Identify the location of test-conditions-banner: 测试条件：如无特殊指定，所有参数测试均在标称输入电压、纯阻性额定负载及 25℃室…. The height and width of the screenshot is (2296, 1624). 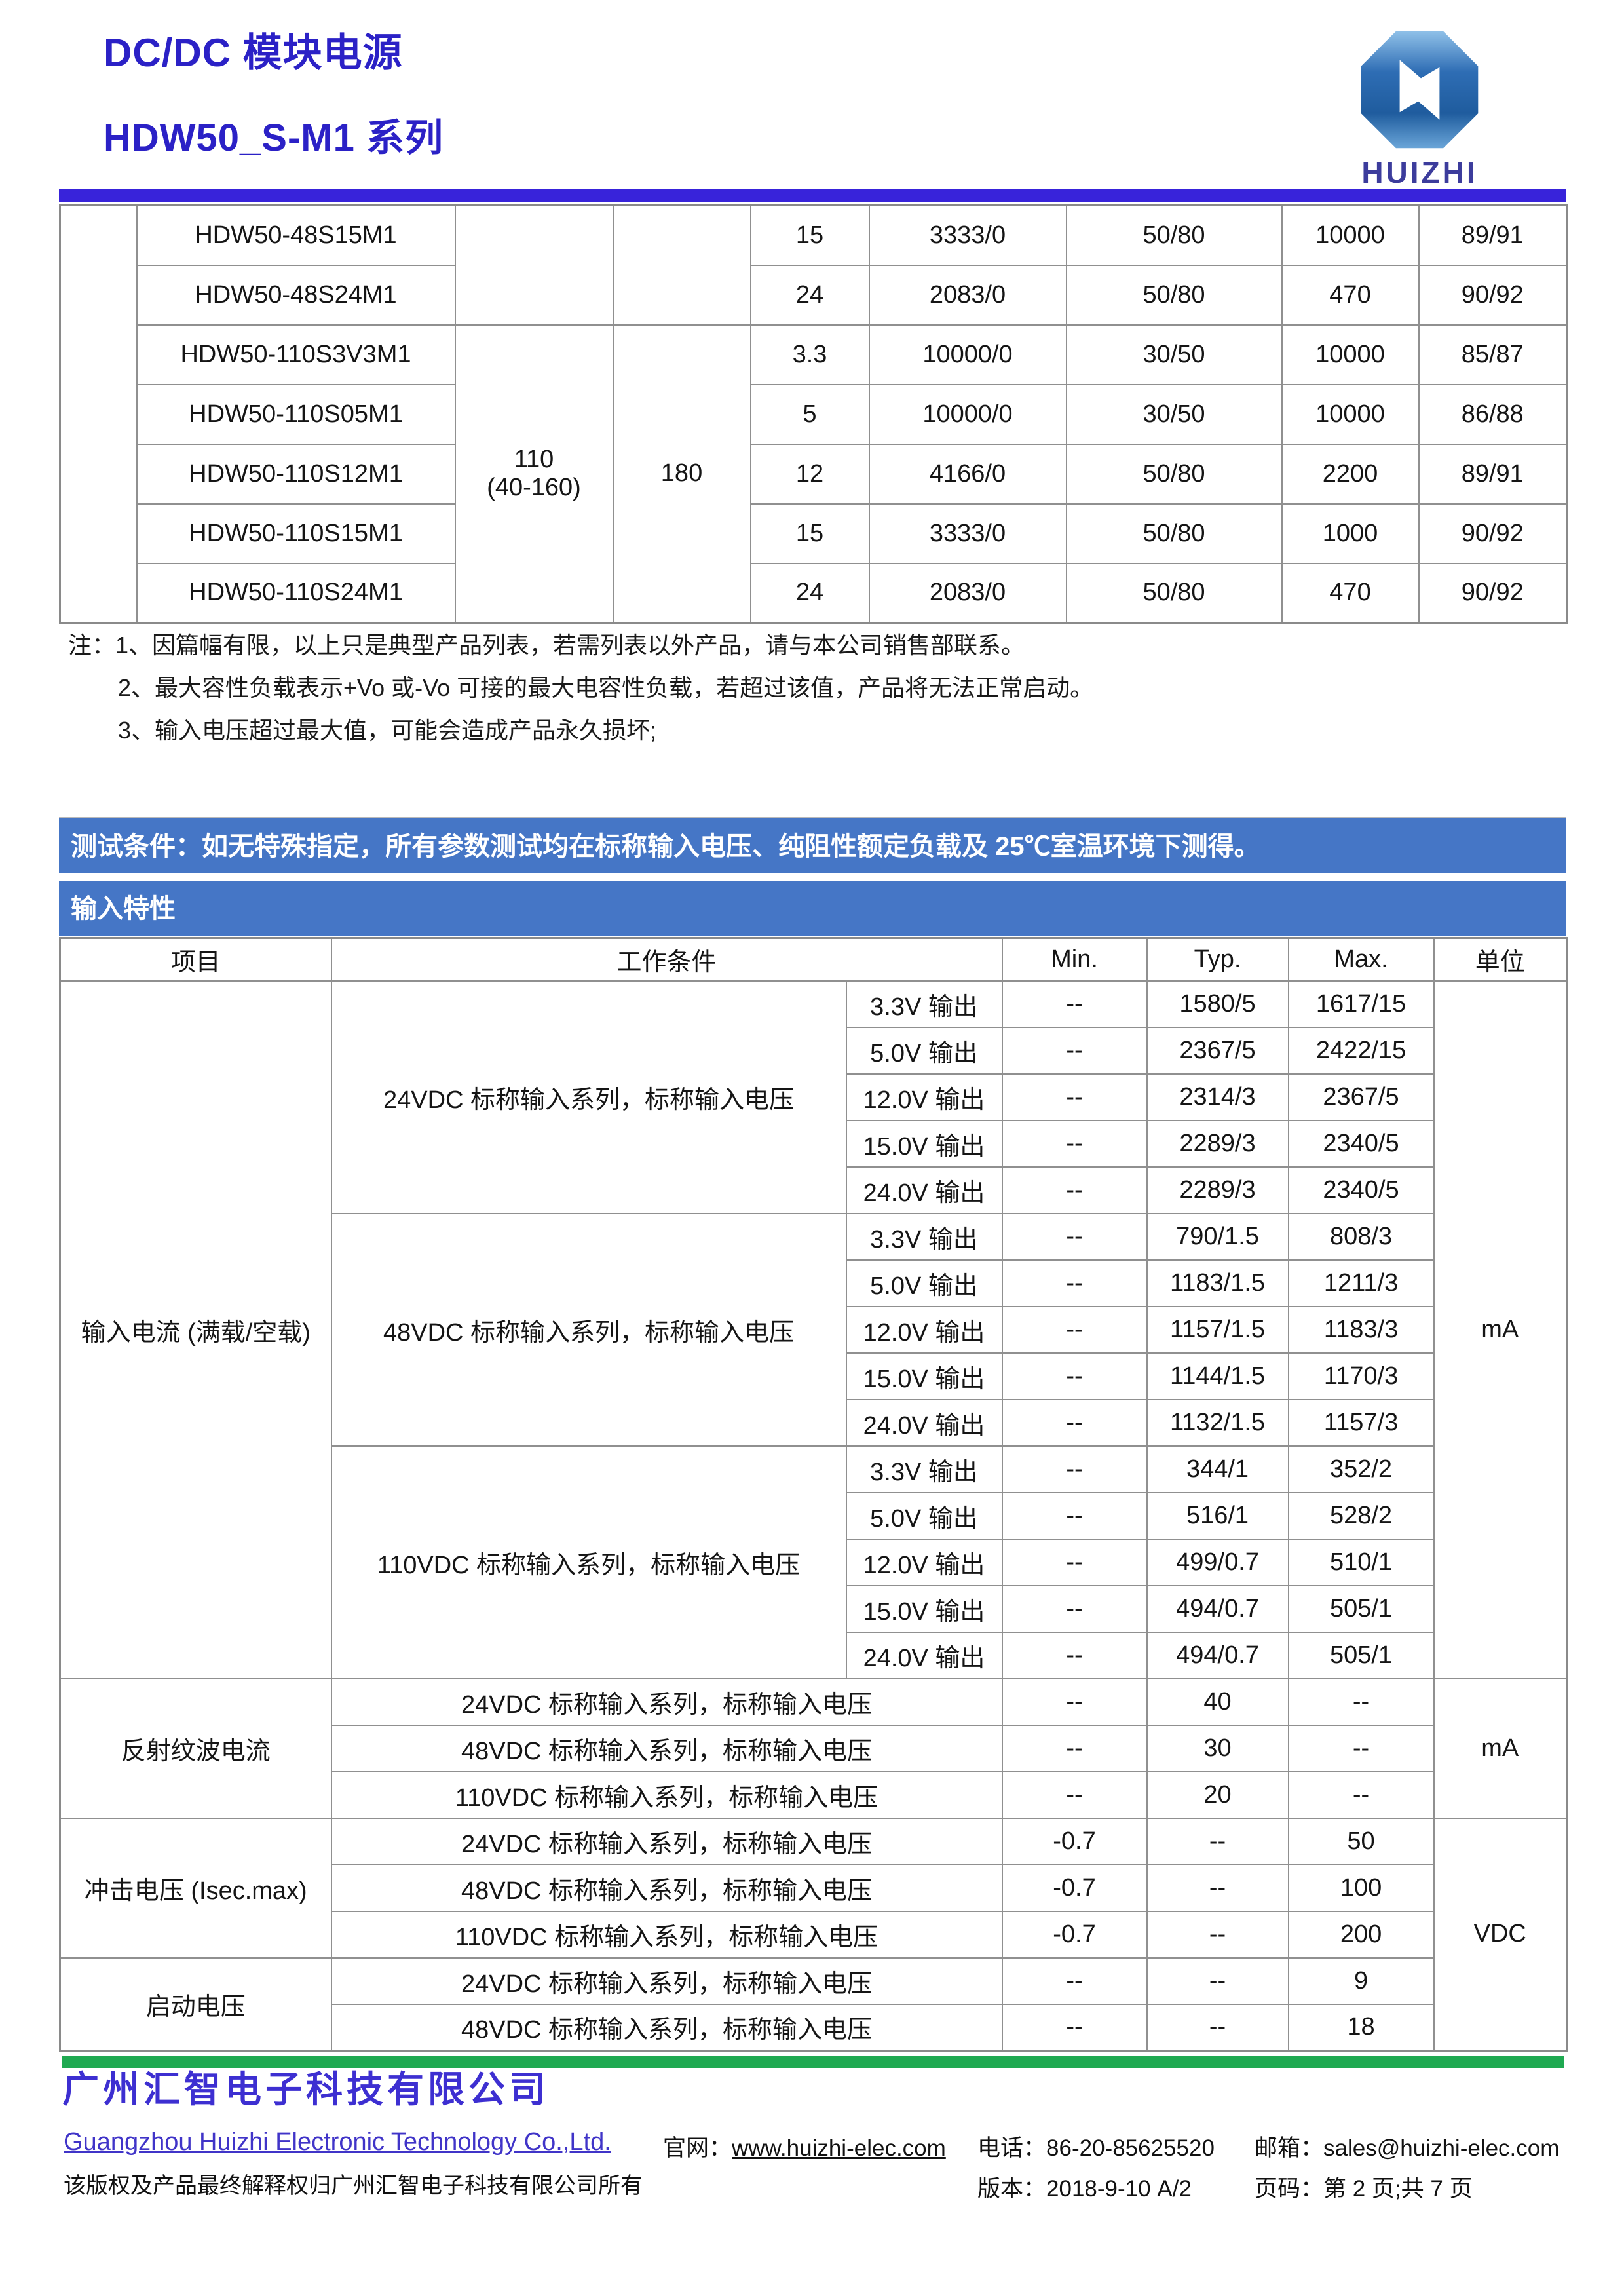
(812, 845).